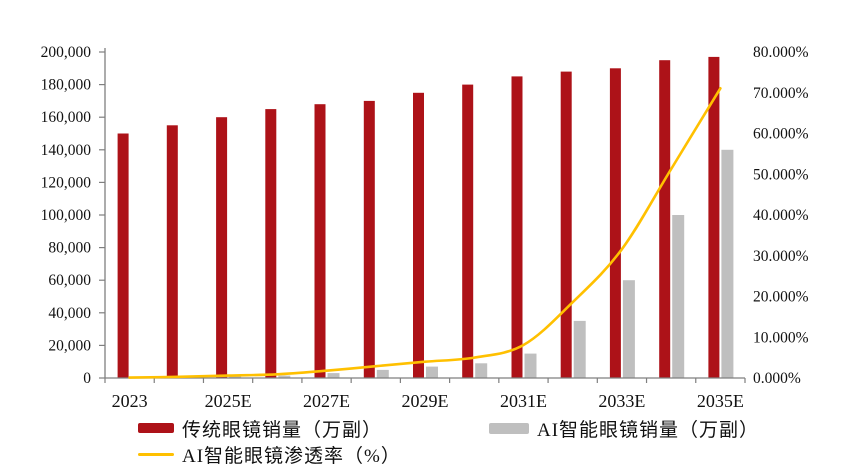 This screenshot has height=476, width=865. I want to click on legend-gray-bar-swatch-icon, so click(509, 428).